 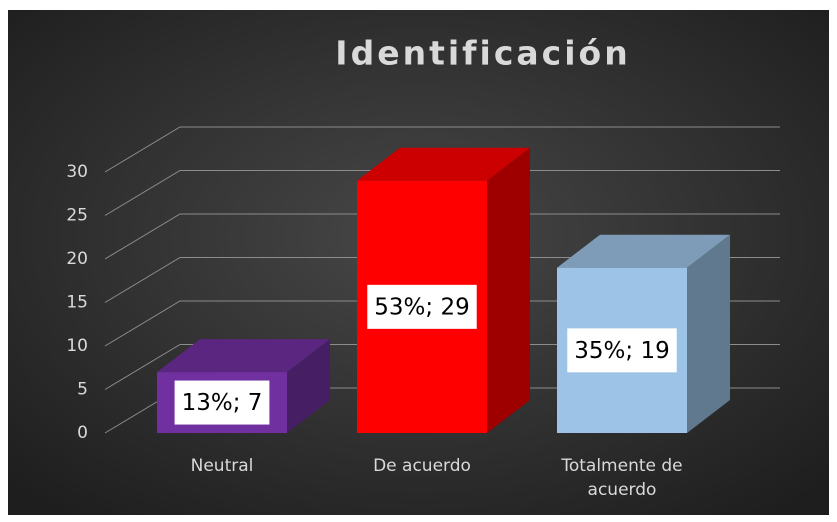 What do you see at coordinates (82, 433) in the screenshot?
I see `y-tick-label: 0` at bounding box center [82, 433].